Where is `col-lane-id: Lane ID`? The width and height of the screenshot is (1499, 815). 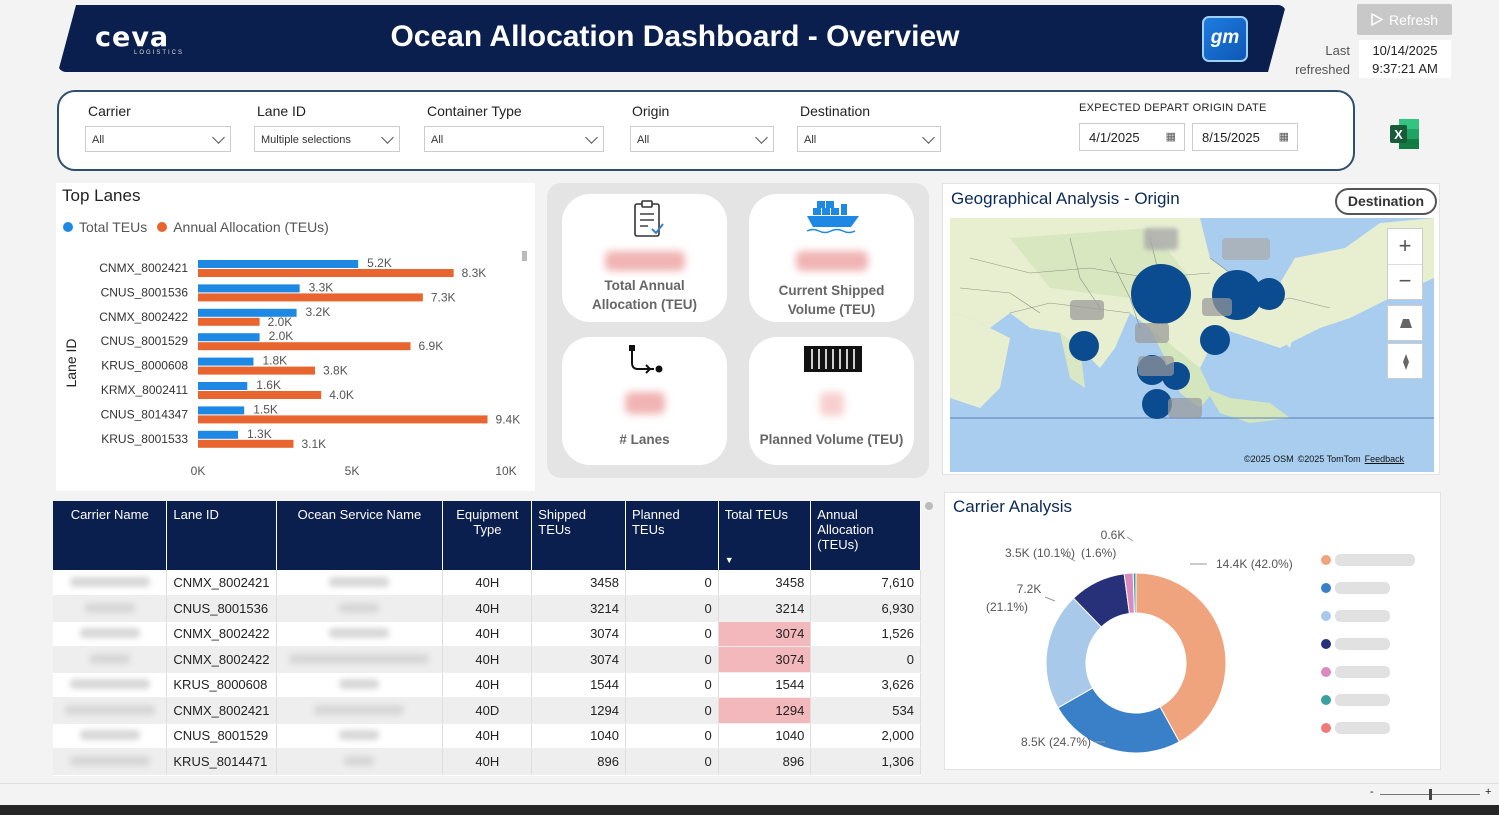
col-lane-id: Lane ID is located at coordinates (221, 535).